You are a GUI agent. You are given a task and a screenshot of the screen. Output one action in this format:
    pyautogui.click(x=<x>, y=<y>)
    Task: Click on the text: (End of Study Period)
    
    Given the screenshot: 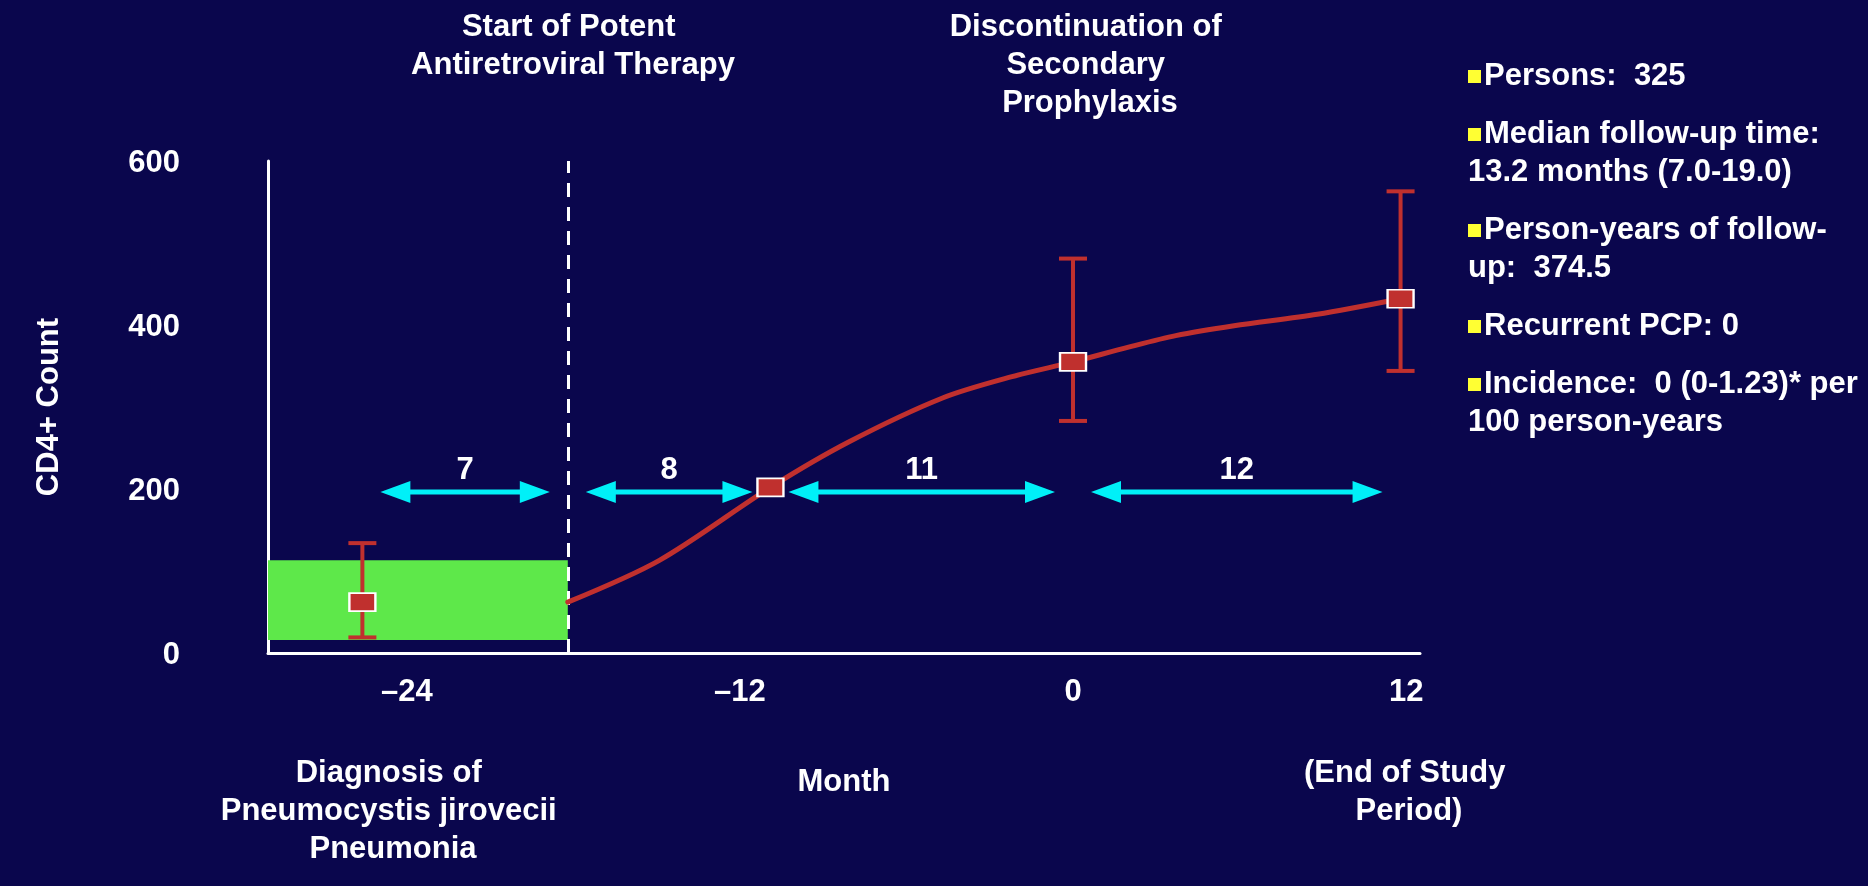 What is the action you would take?
    pyautogui.click(x=1409, y=790)
    